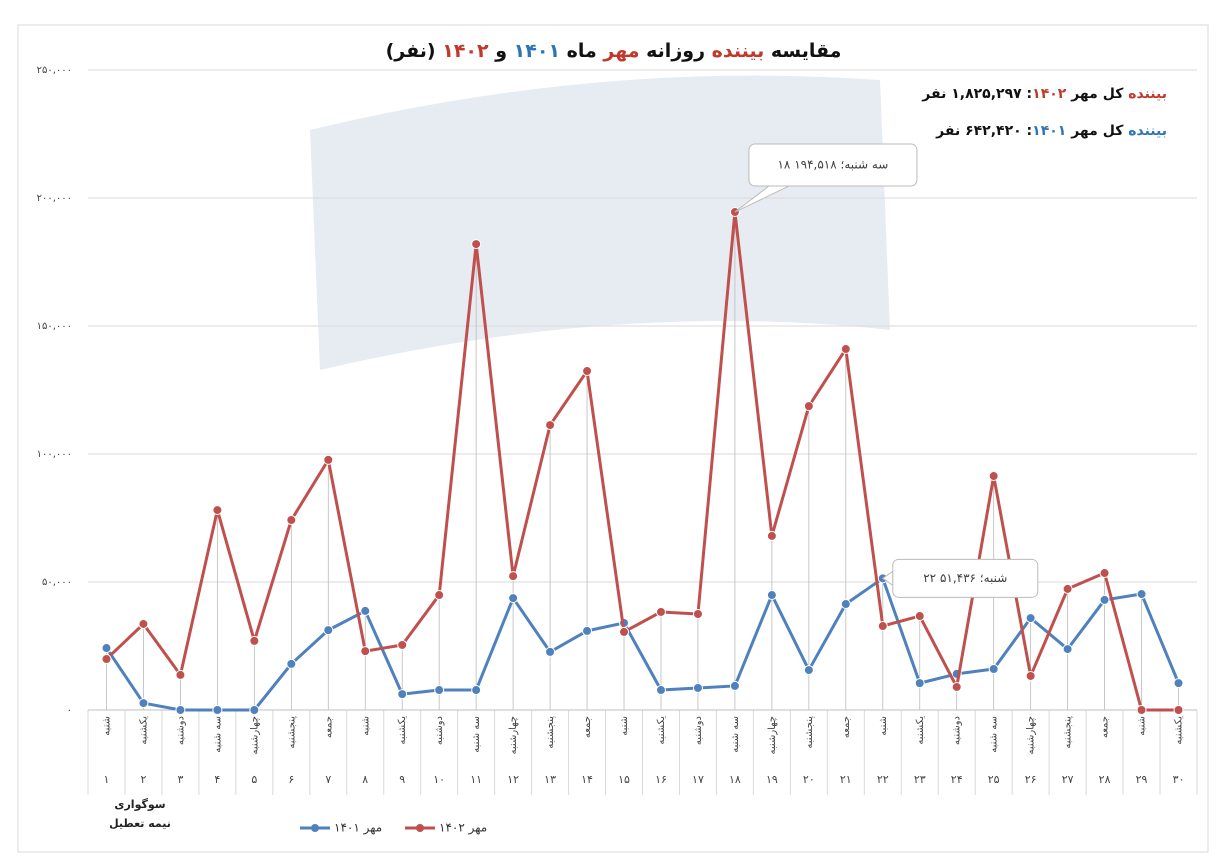 Image resolution: width=1227 pixels, height=864 pixels. What do you see at coordinates (402, 779) in the screenshot?
I see `day-number: ۹` at bounding box center [402, 779].